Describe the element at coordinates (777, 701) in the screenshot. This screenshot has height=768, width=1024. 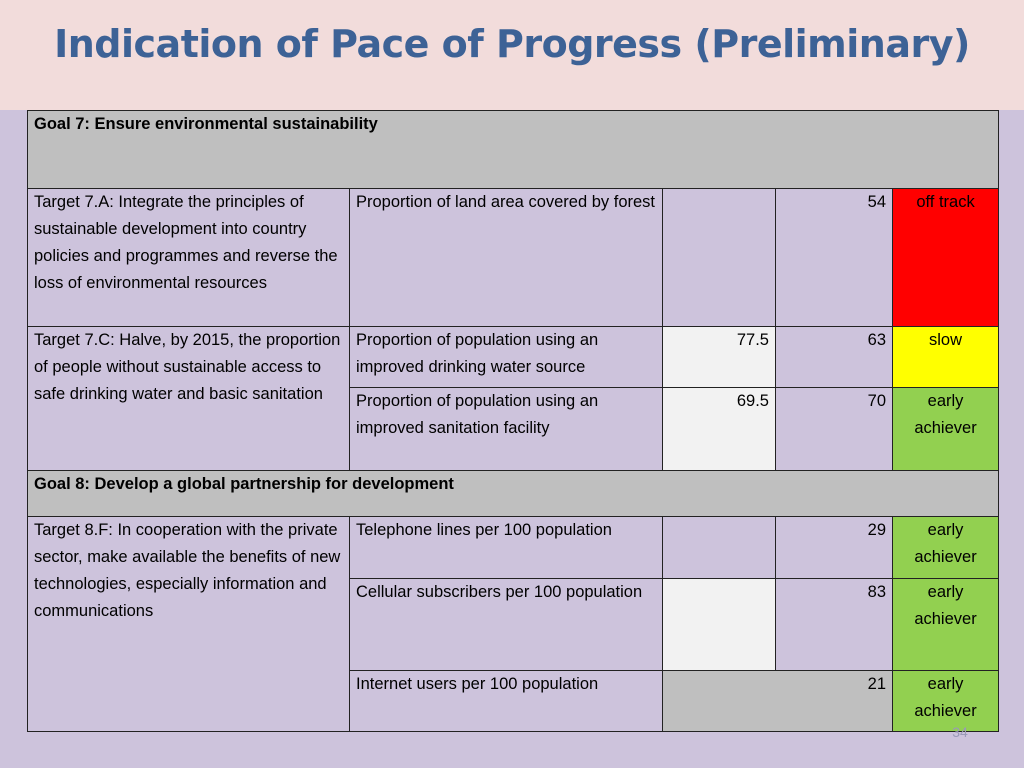
I see `internet-value-b: 21` at that location.